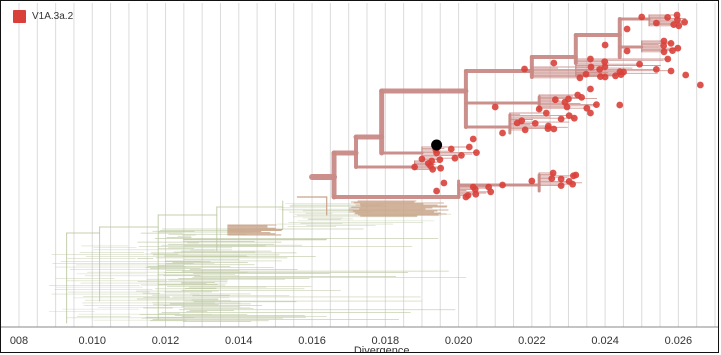  I want to click on x-tick-label: 0.020, so click(459, 341).